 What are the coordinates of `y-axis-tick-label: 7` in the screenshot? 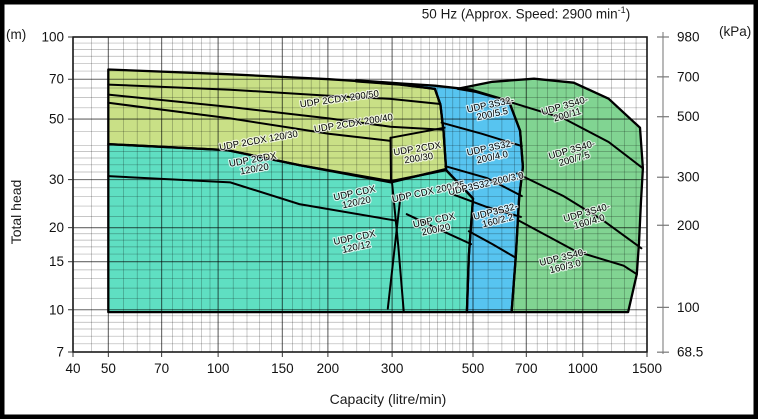 It's located at (60, 352).